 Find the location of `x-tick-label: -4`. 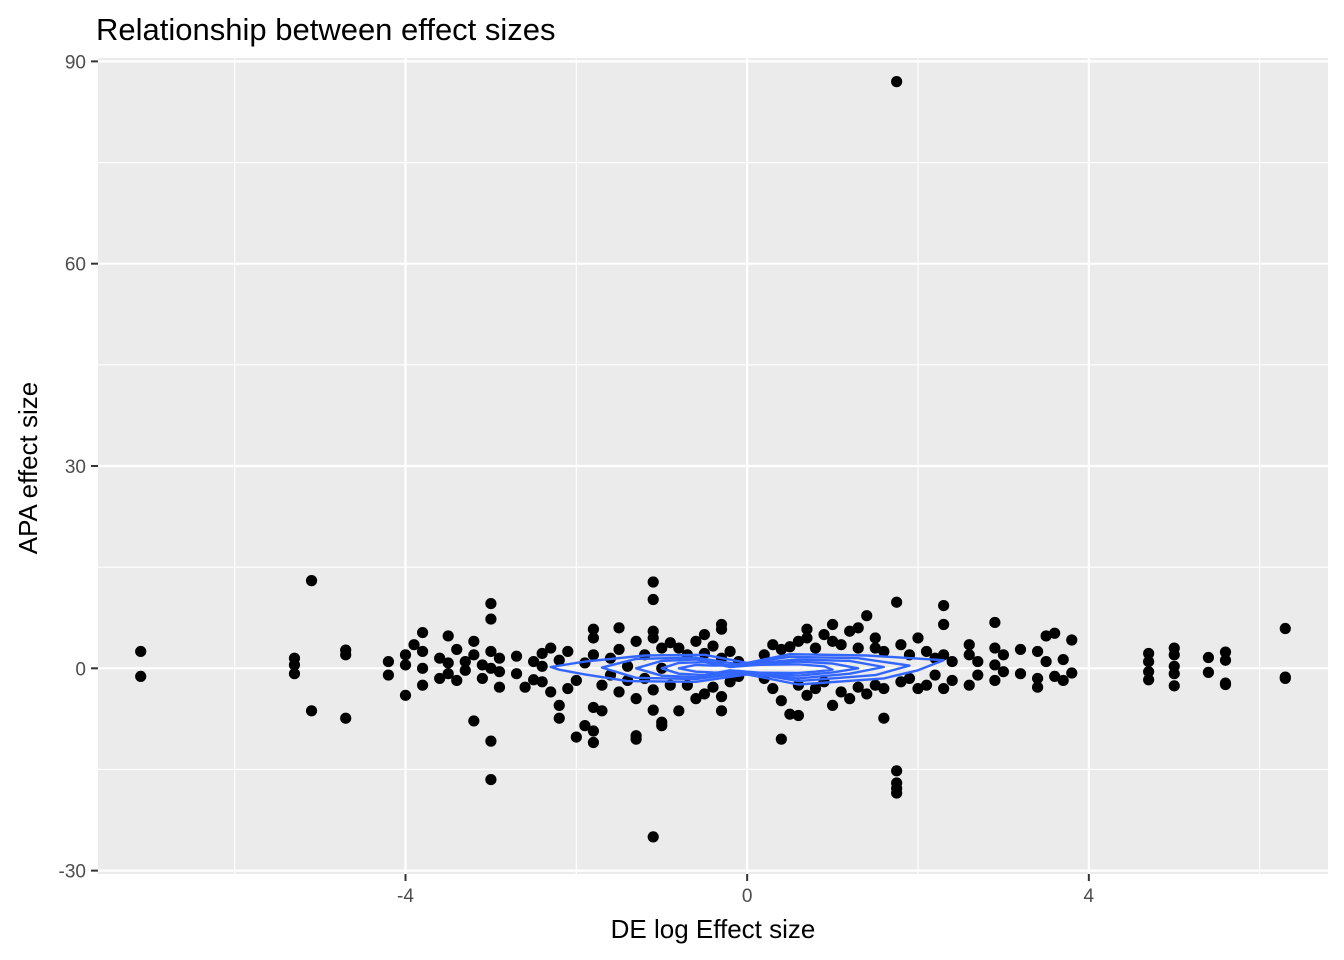

x-tick-label: -4 is located at coordinates (405, 896).